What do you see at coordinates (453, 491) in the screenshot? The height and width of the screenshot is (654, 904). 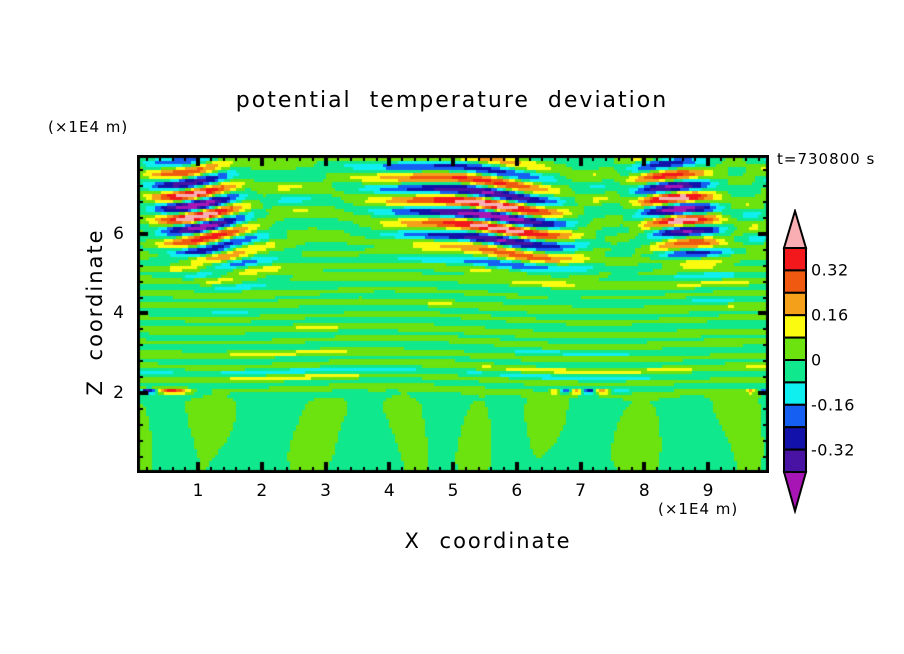 I see `x-tick-label: 5` at bounding box center [453, 491].